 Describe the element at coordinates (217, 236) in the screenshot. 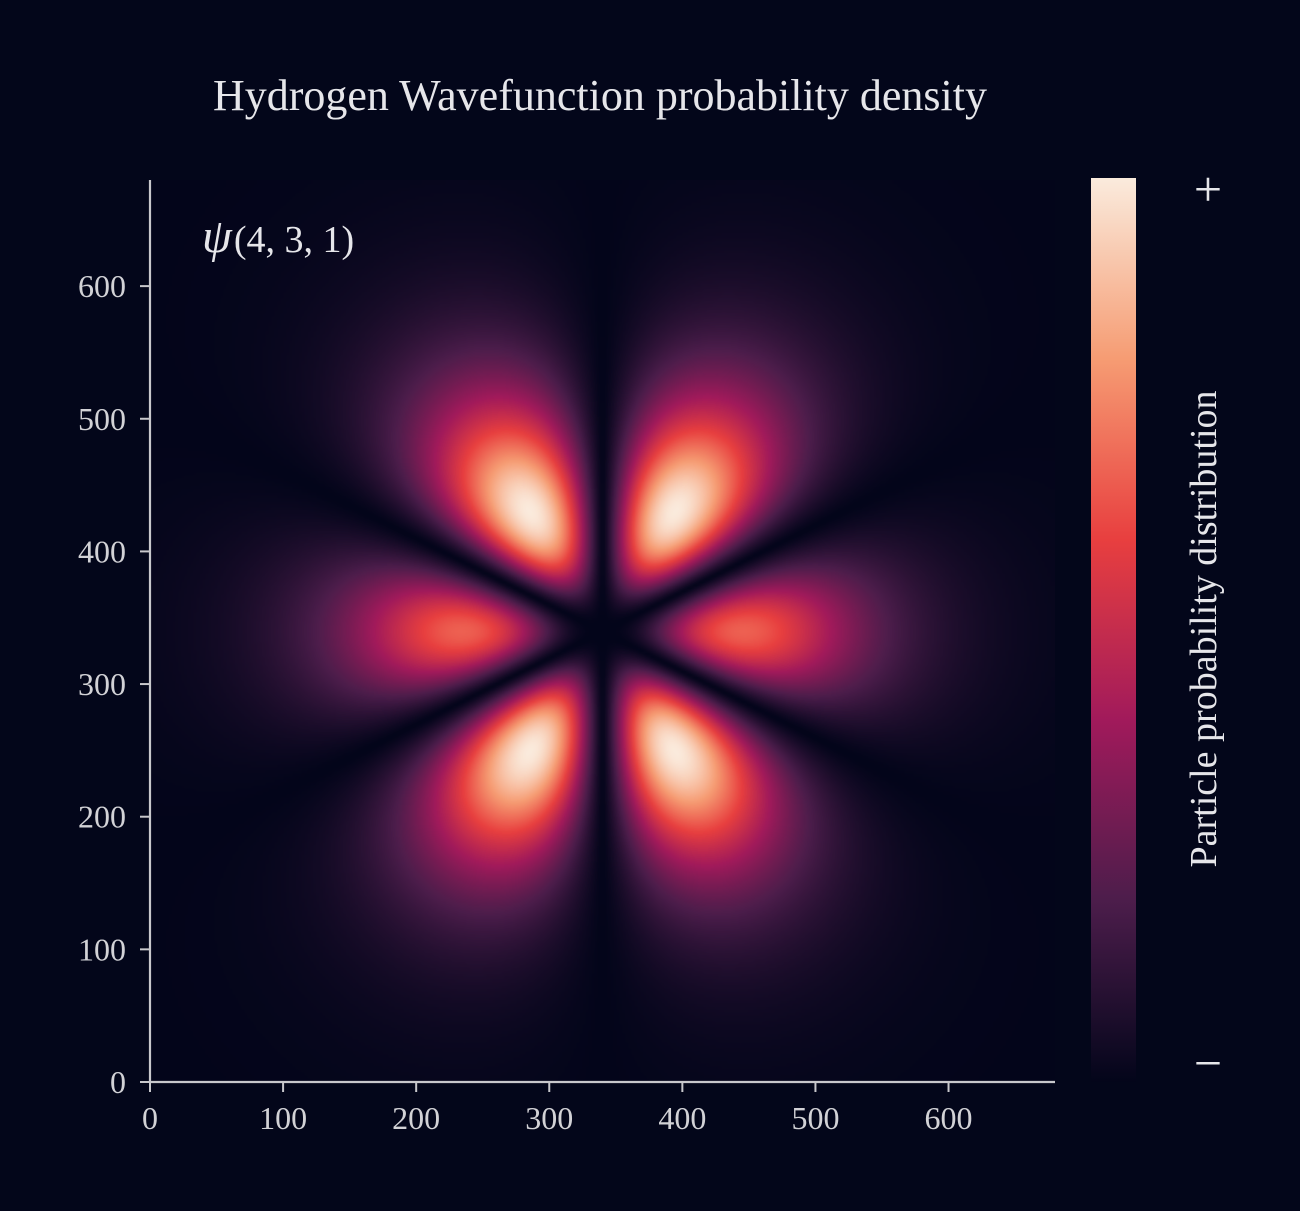

I see `psi-symbol: ψ` at that location.